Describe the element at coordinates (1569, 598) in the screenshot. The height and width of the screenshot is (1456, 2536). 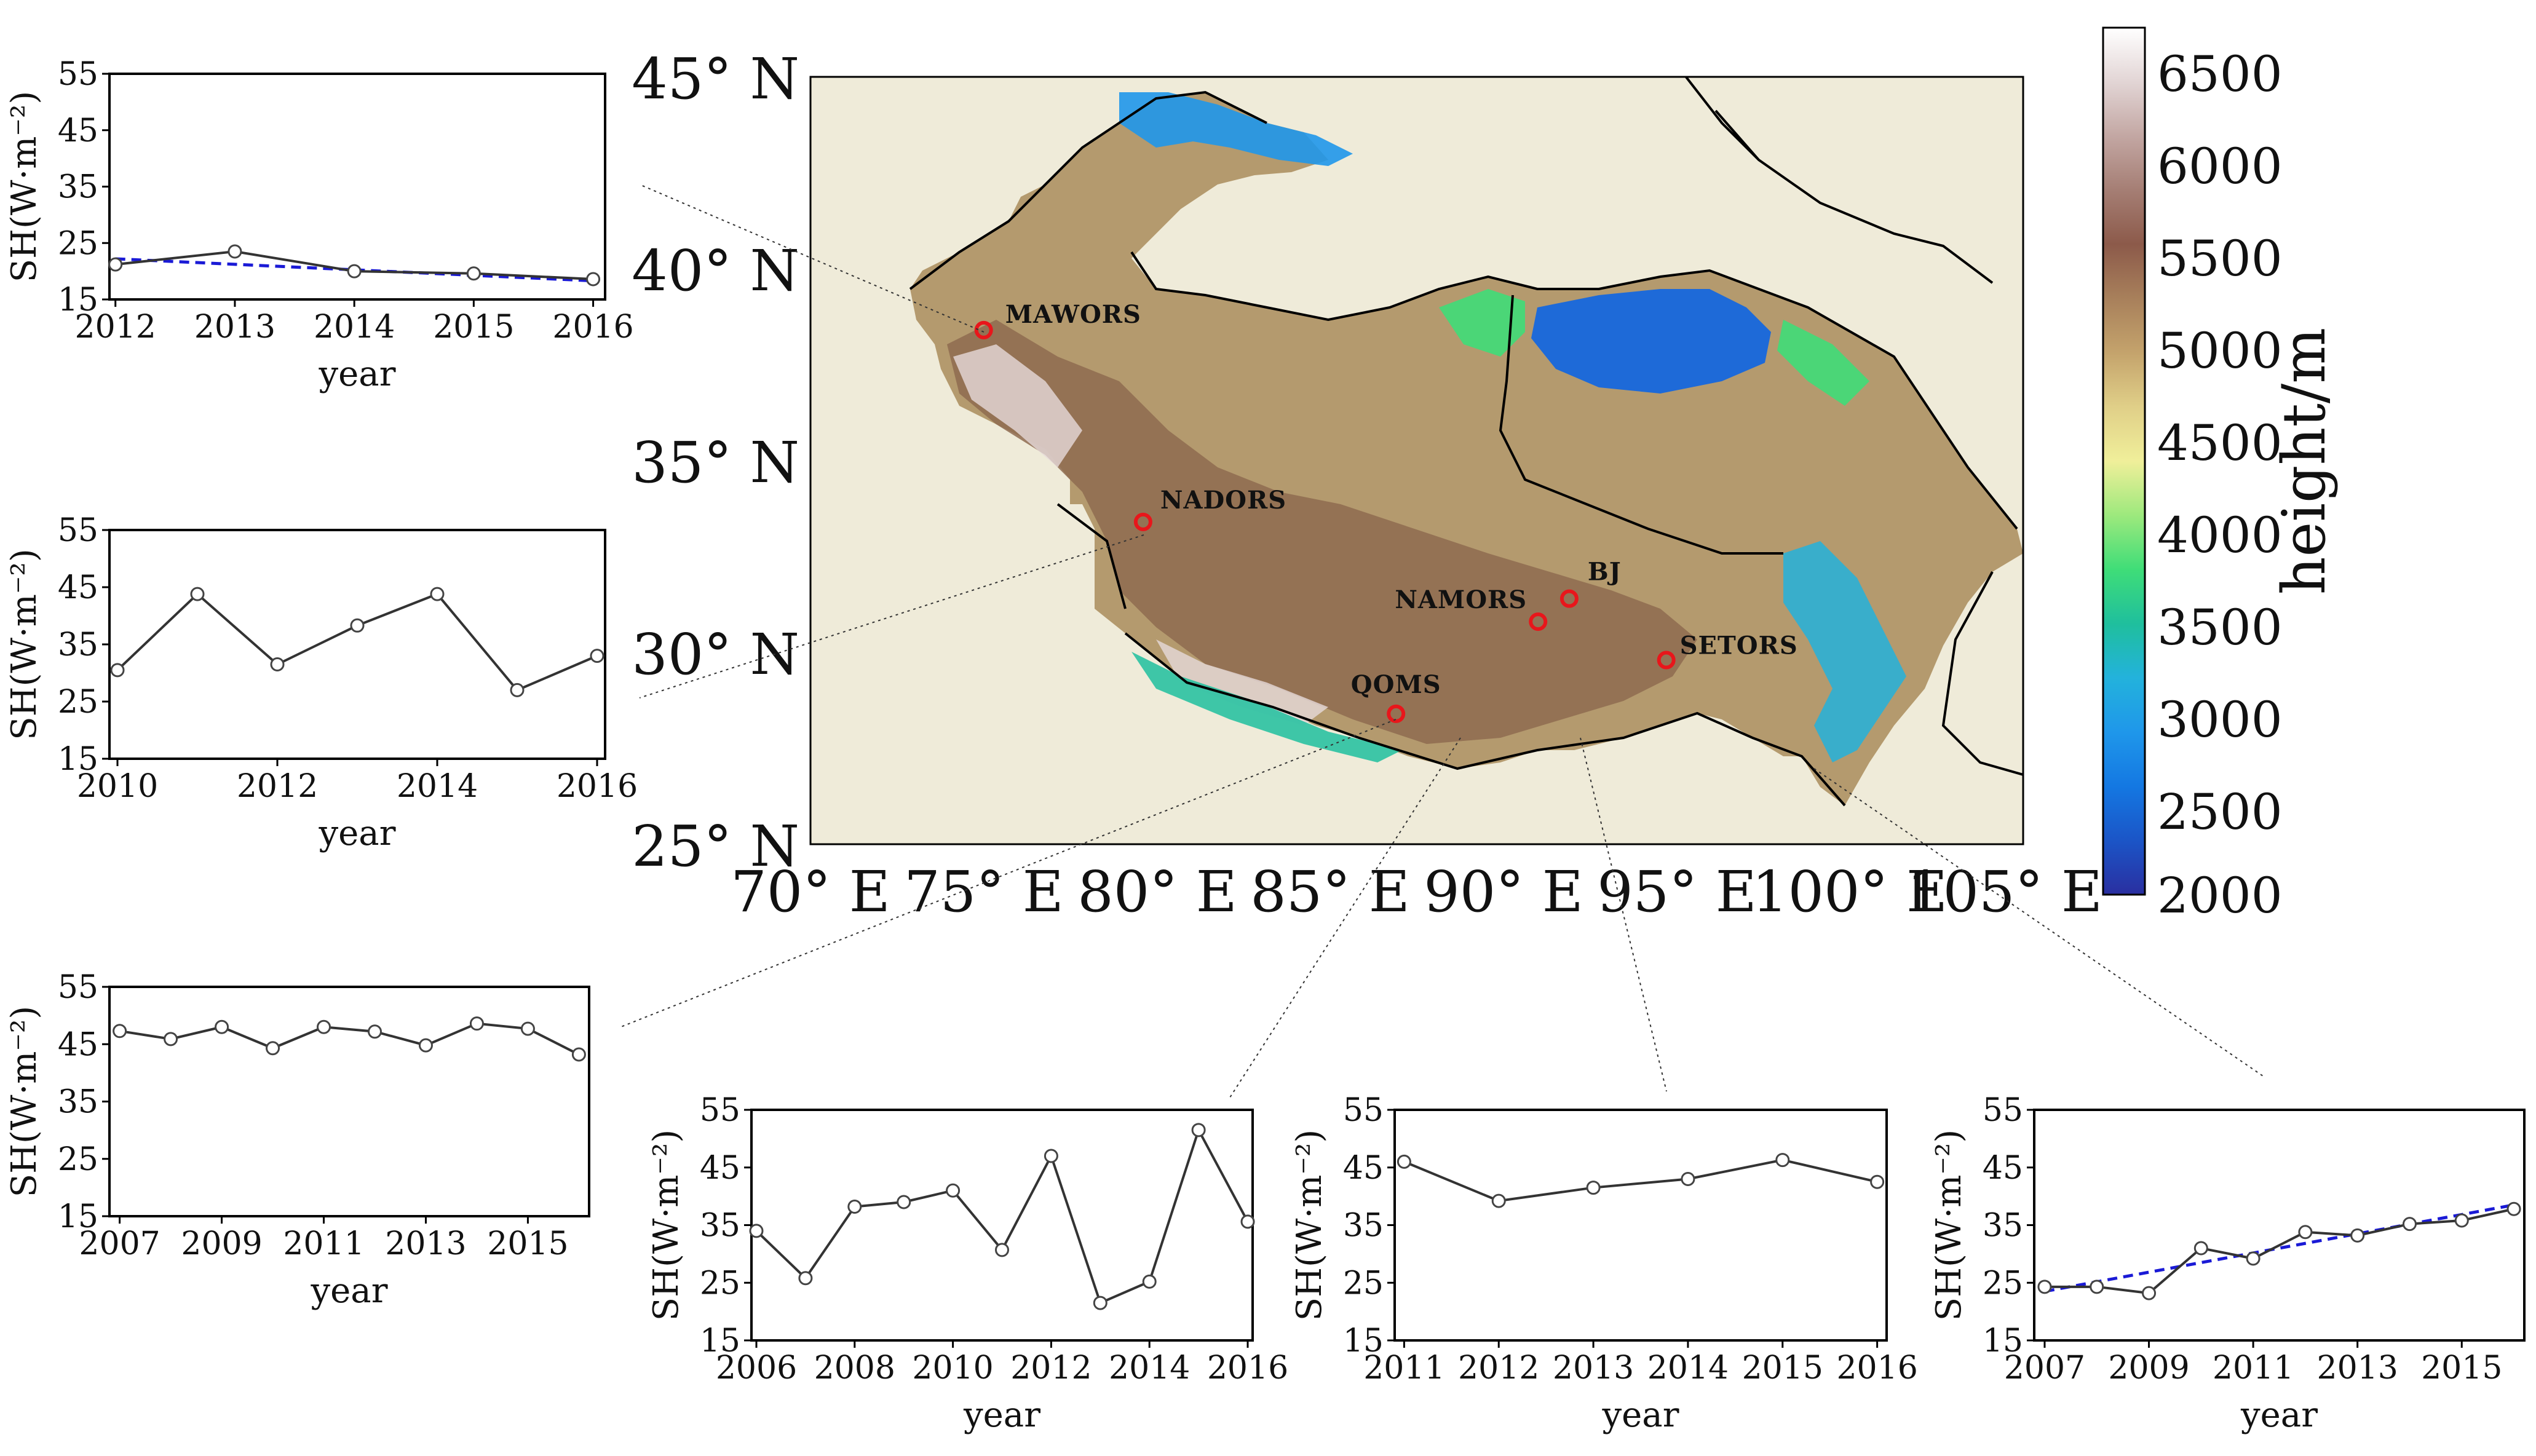
I see `station-marker-bj` at that location.